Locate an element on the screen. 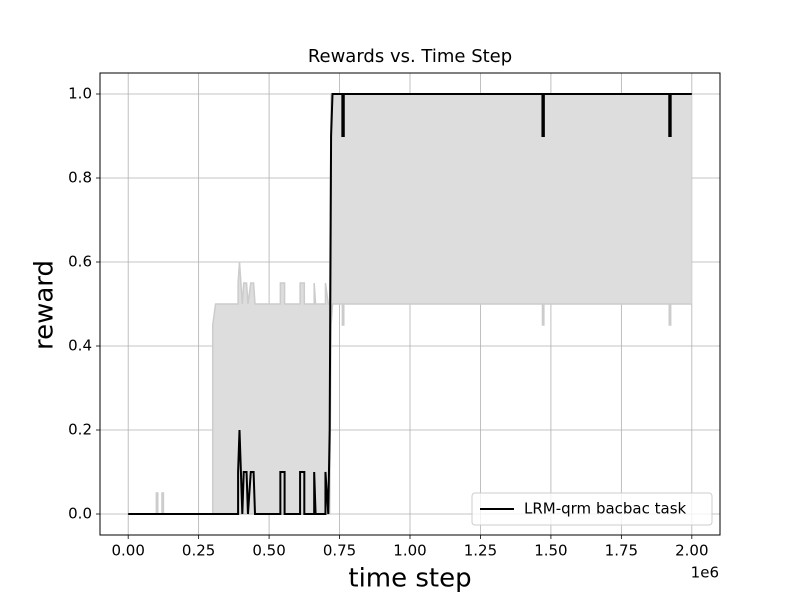 This screenshot has height=600, width=800. x-tick-label: 0.75 is located at coordinates (339, 551).